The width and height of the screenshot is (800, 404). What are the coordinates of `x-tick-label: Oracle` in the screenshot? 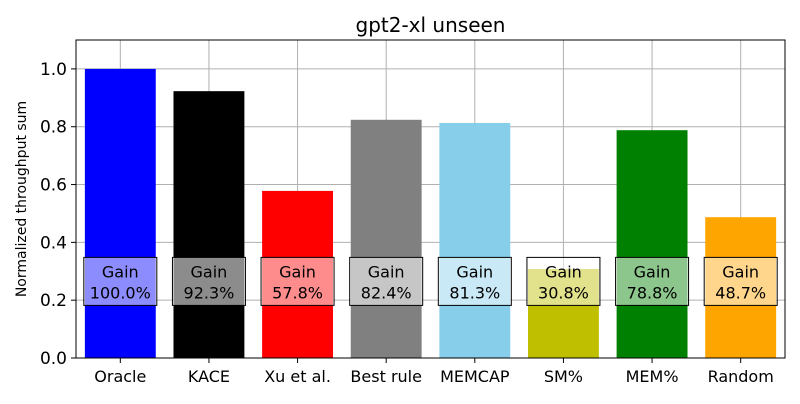 It's located at (120, 376).